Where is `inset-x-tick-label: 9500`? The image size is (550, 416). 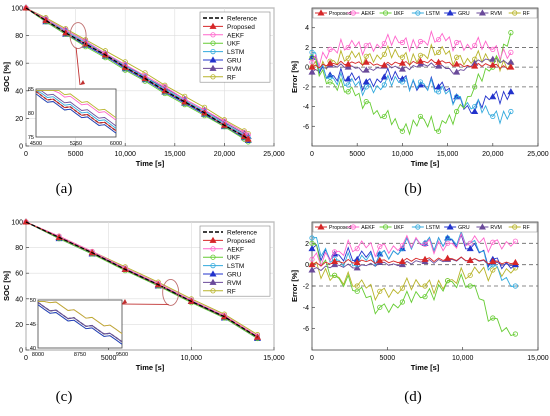
inset-x-tick-label: 9500 is located at coordinates (122, 355).